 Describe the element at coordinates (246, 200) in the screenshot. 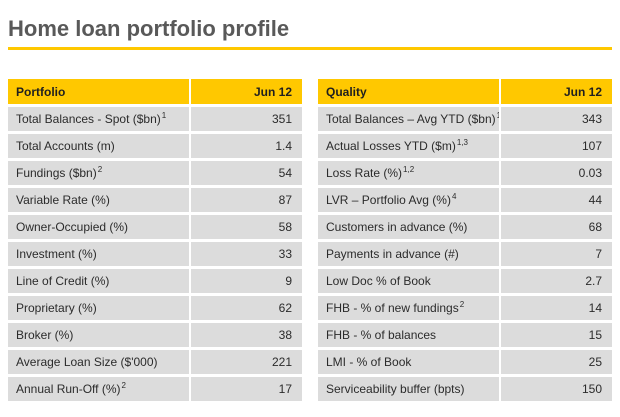

I see `table-row-value: 87` at that location.